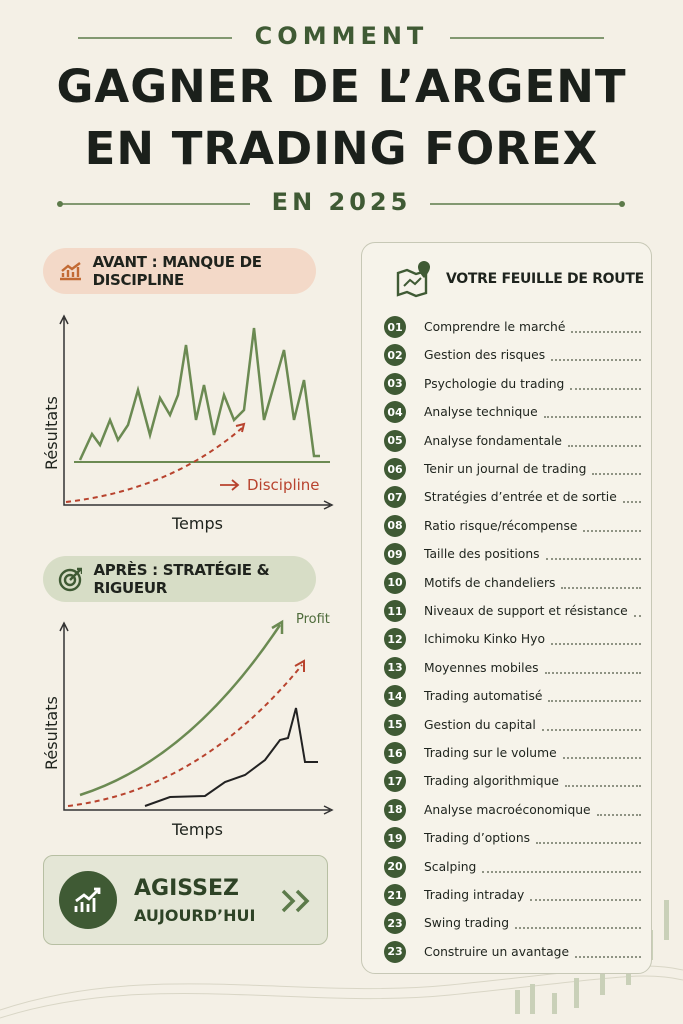 Image resolution: width=683 pixels, height=1024 pixels. I want to click on cta-line1: AGISSEZ, so click(186, 888).